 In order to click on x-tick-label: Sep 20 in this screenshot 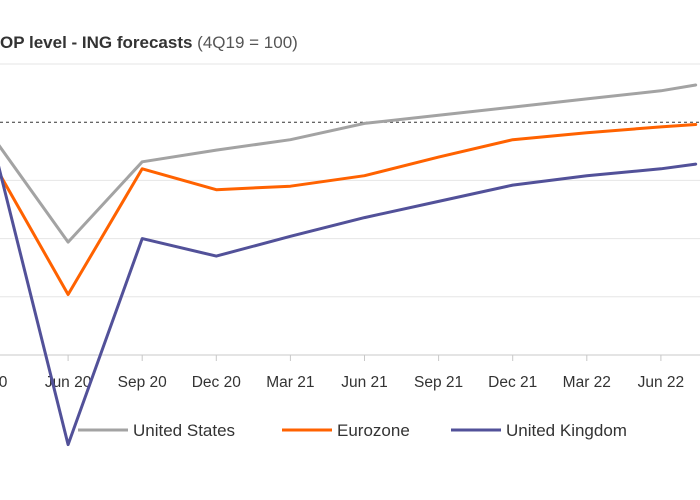, I will do `click(143, 382)`.